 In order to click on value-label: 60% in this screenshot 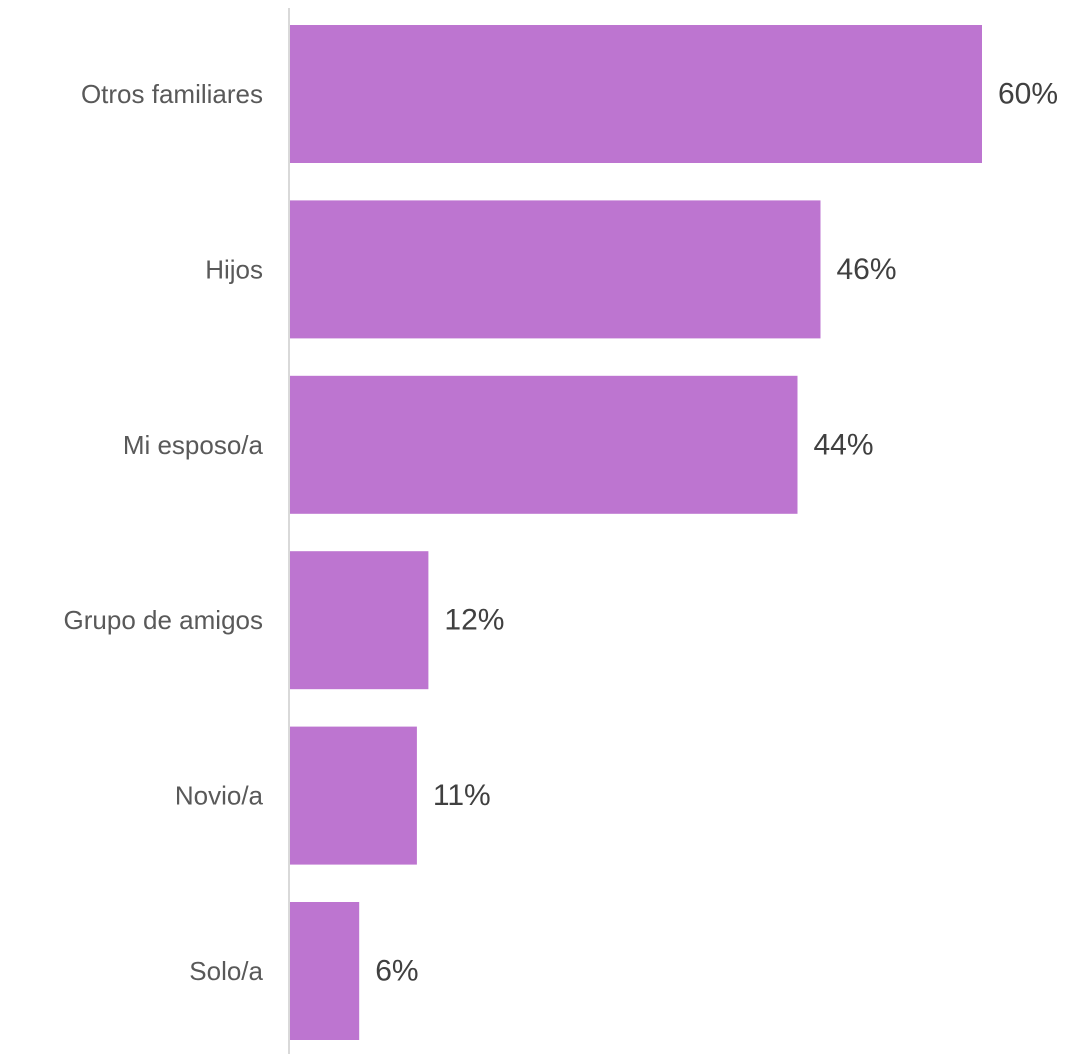, I will do `click(1028, 94)`.